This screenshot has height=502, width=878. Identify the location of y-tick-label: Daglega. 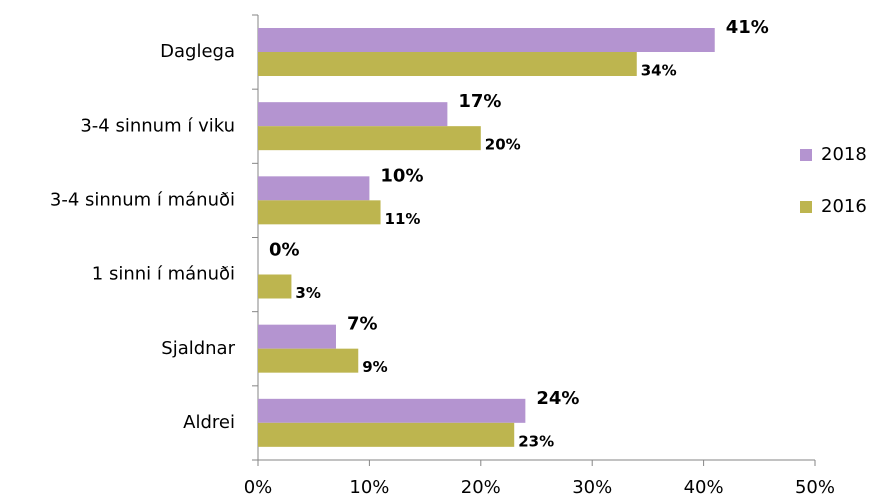
(197, 51).